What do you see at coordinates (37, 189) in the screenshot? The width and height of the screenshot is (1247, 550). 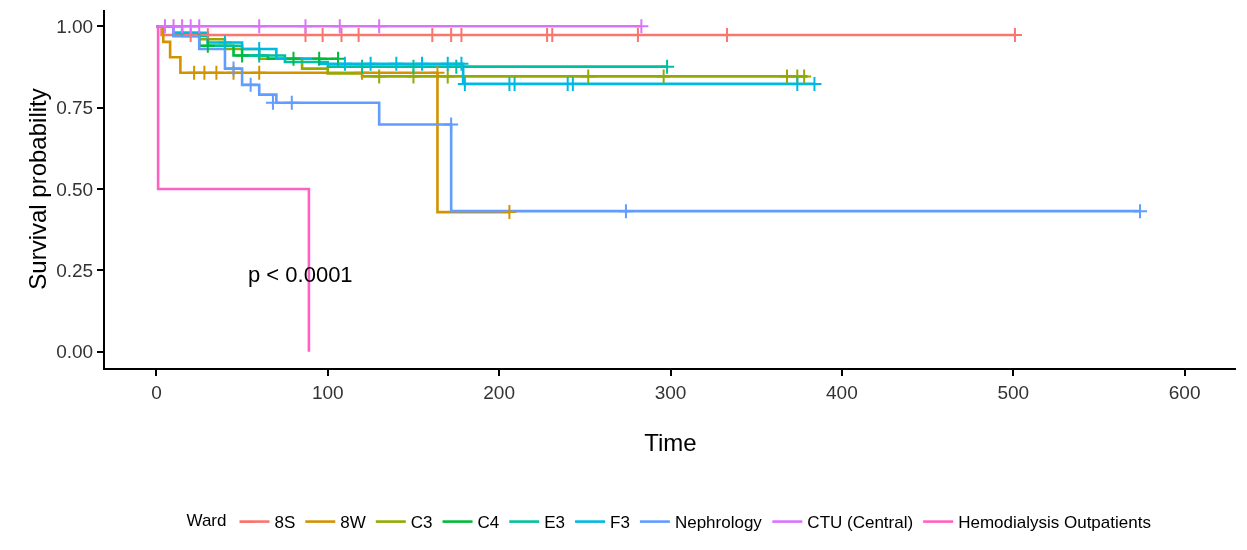 I see `y-axis-title: Survival probability` at bounding box center [37, 189].